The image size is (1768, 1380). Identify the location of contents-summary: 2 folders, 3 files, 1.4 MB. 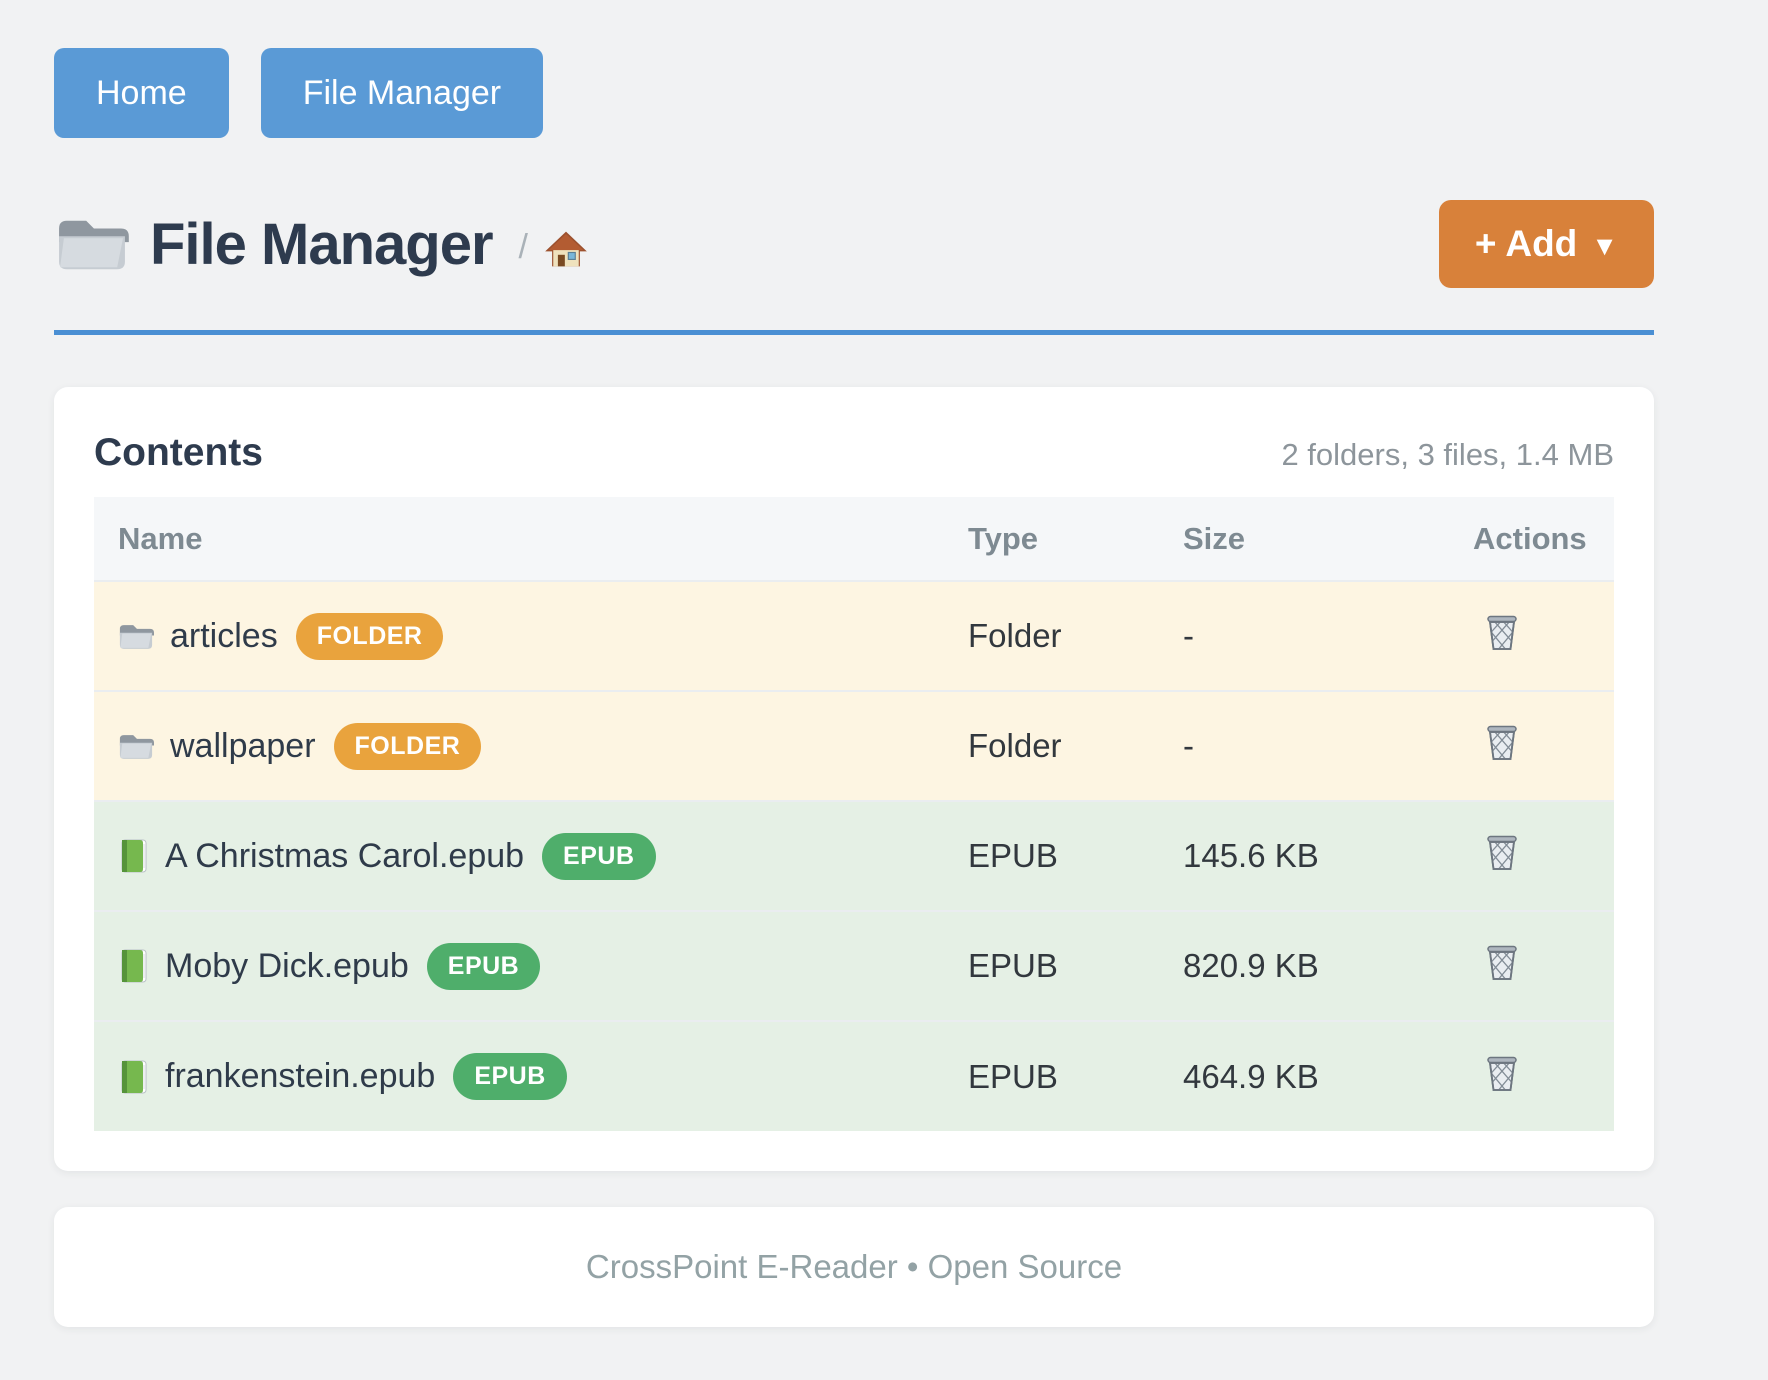
(1447, 454).